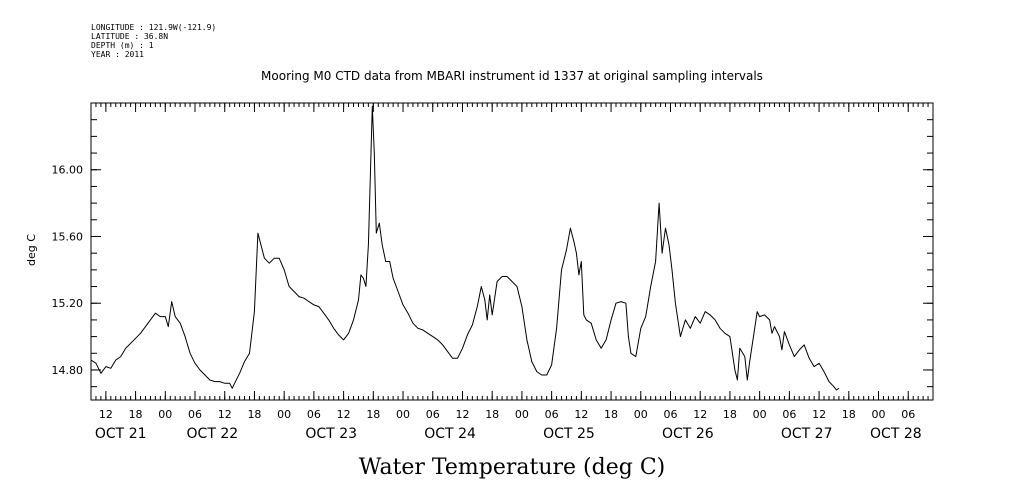 Image resolution: width=1009 pixels, height=504 pixels. What do you see at coordinates (31, 250) in the screenshot?
I see `y-axis-label: deg C` at bounding box center [31, 250].